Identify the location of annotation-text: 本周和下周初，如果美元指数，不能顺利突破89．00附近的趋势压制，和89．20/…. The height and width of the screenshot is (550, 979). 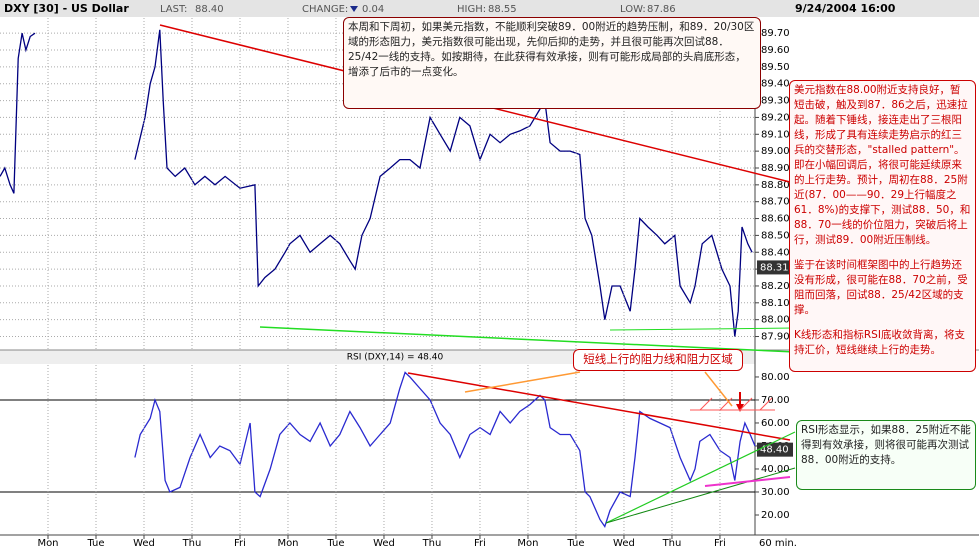
(551, 49).